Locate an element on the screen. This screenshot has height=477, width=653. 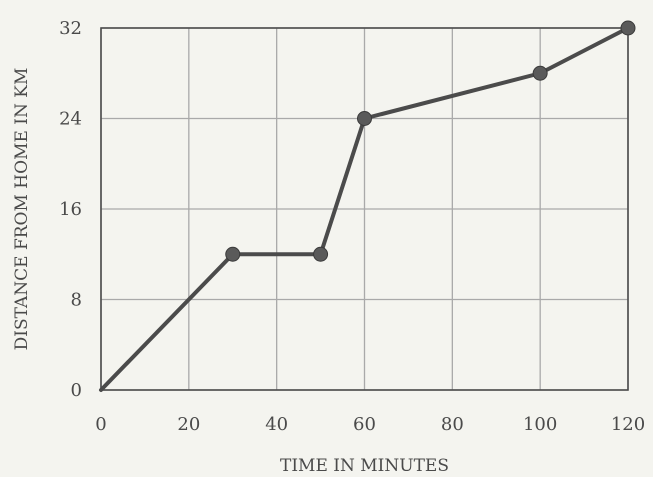
x-tick-label: 100 is located at coordinates (540, 424).